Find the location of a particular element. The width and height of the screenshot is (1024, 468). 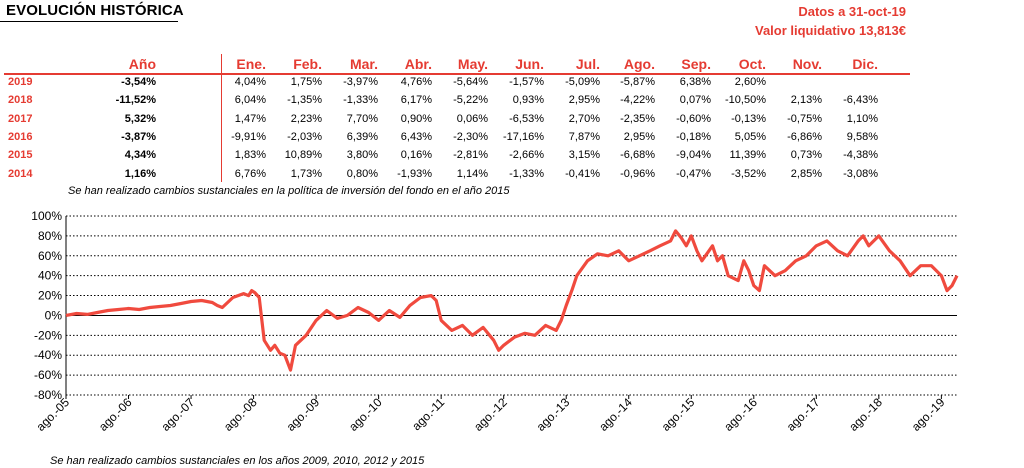

row-year-label: 2016 is located at coordinates (20, 136).